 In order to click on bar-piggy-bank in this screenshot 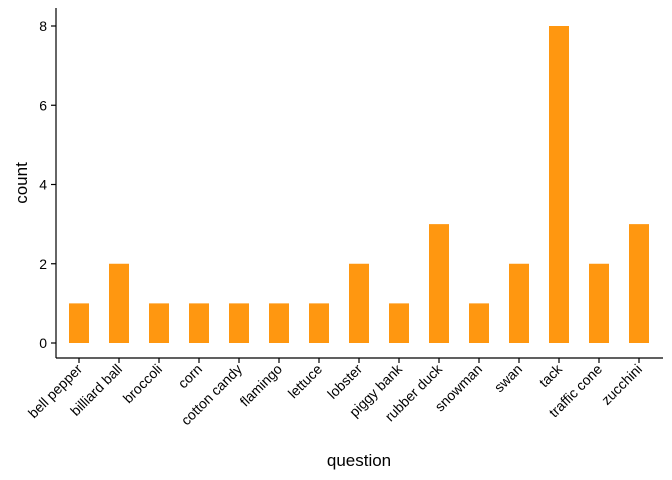, I will do `click(399, 323)`.